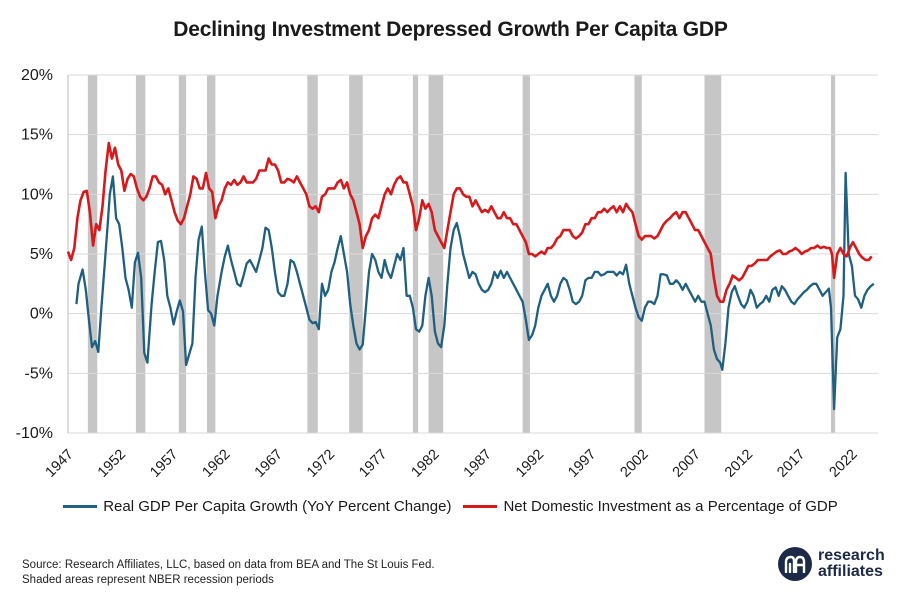 This screenshot has height=605, width=901. Describe the element at coordinates (795, 564) in the screenshot. I see `logo-mark-icon` at that location.